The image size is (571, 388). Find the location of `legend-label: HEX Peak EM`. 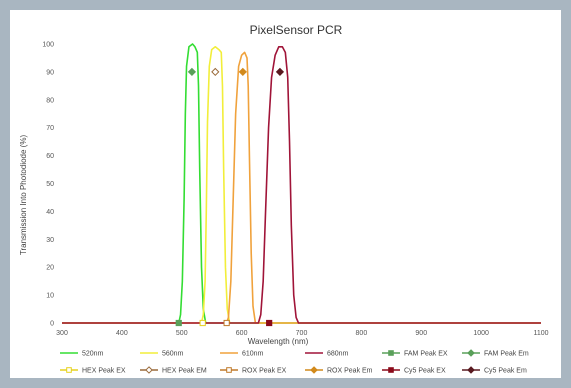

legend-label: HEX Peak EM is located at coordinates (184, 371).